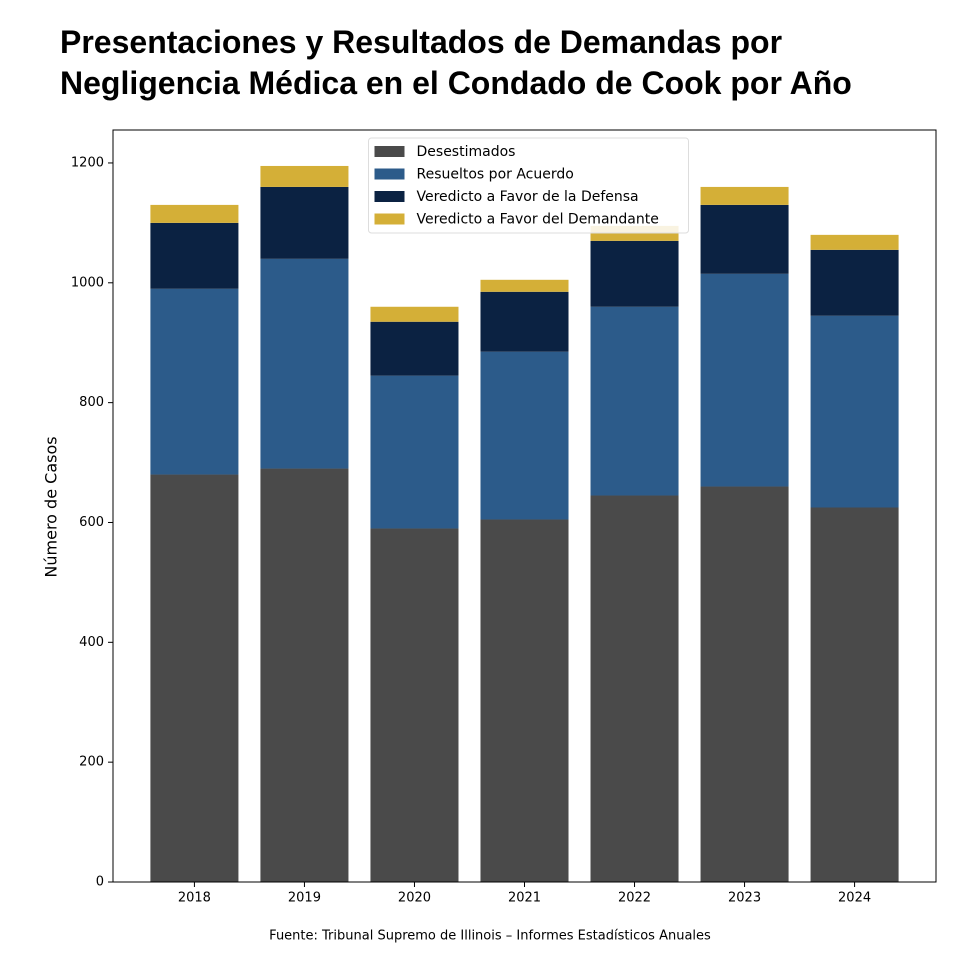 The width and height of the screenshot is (980, 980). What do you see at coordinates (91, 522) in the screenshot?
I see `y-tick-label: 600` at bounding box center [91, 522].